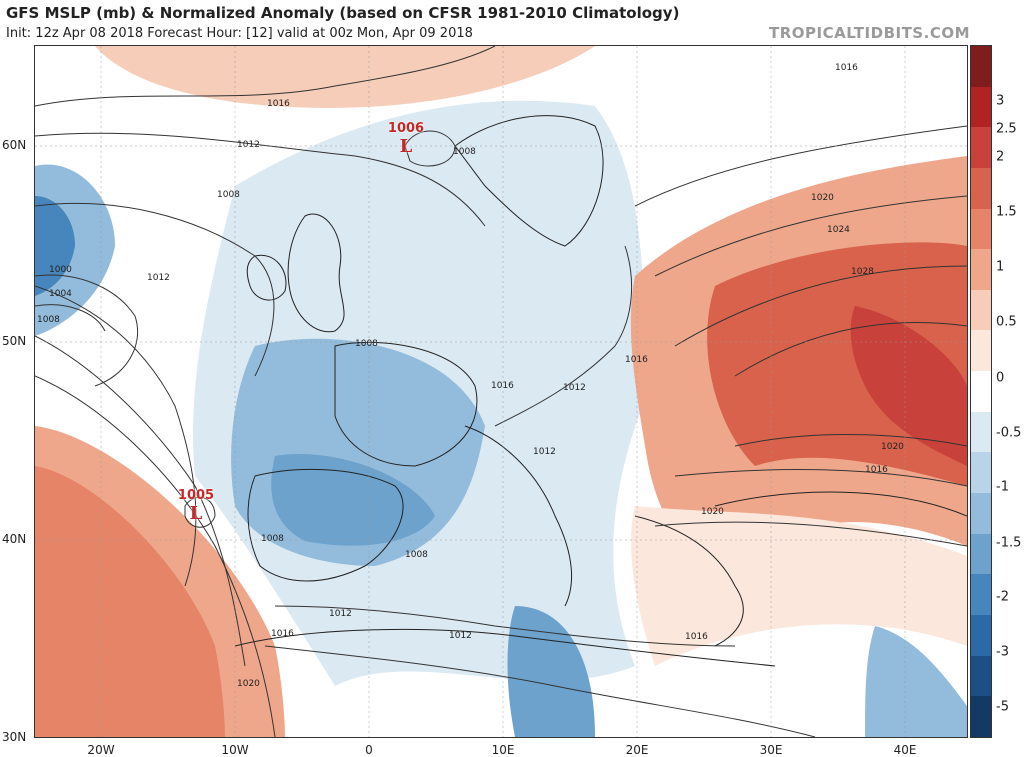 This screenshot has width=1024, height=757. I want to click on isobar-label: 1000, so click(60, 270).